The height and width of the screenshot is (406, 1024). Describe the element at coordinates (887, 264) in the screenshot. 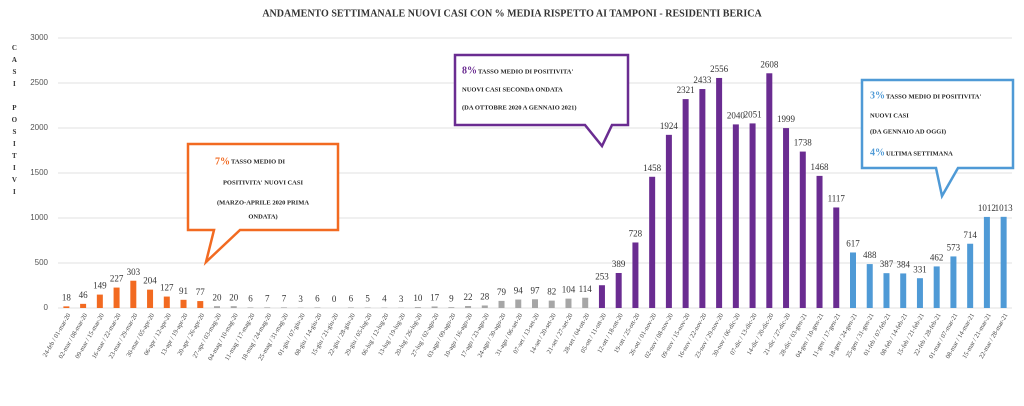

I see `value-label: 387` at that location.